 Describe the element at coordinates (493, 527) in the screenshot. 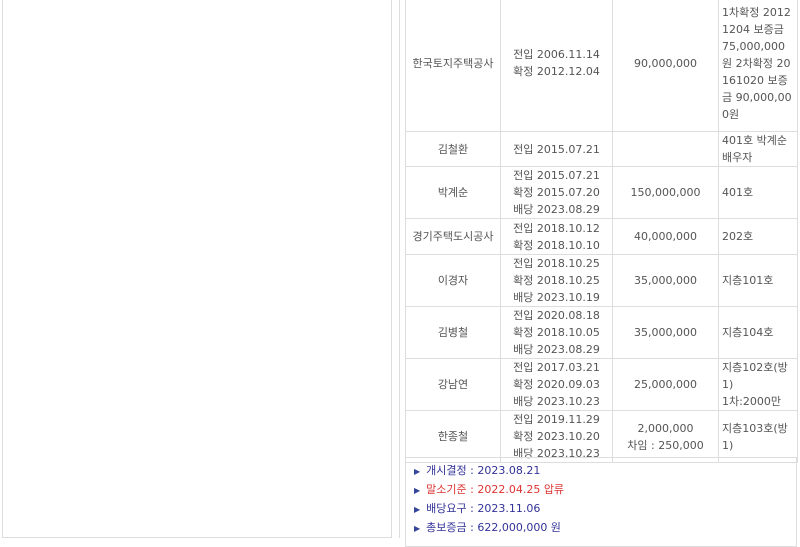

I see `summary-text: 총보증금 : 622,000,000 원` at that location.